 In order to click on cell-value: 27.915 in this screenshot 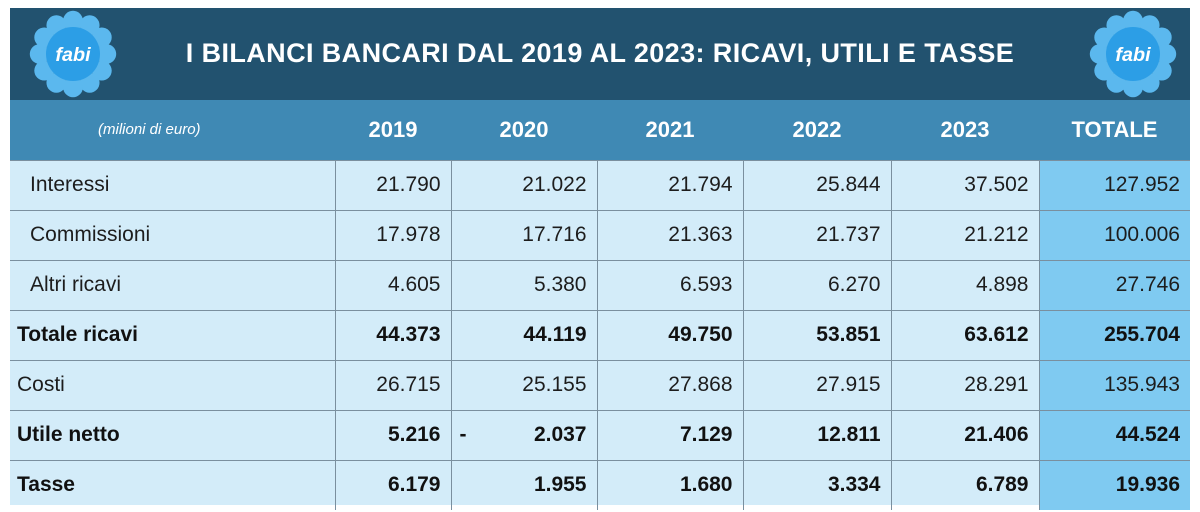, I will do `click(816, 384)`.